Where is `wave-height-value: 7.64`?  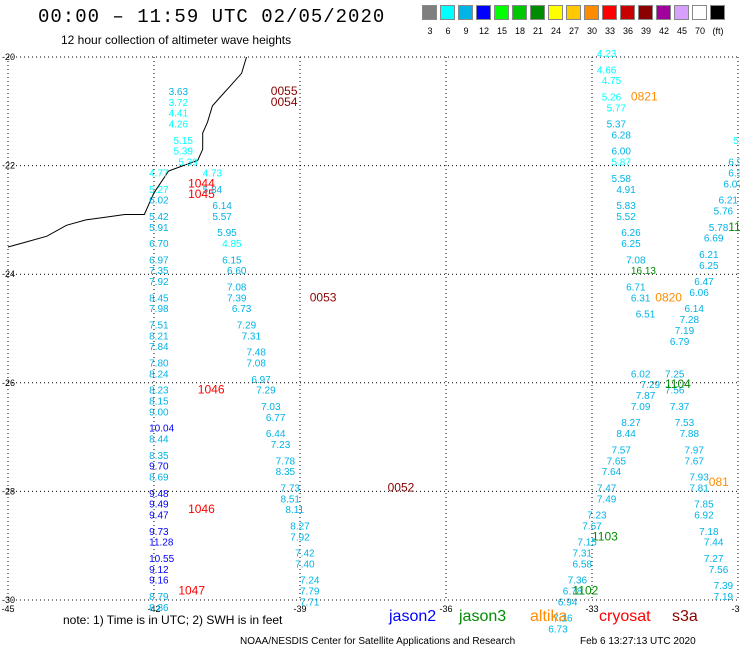 wave-height-value: 7.64 is located at coordinates (612, 472).